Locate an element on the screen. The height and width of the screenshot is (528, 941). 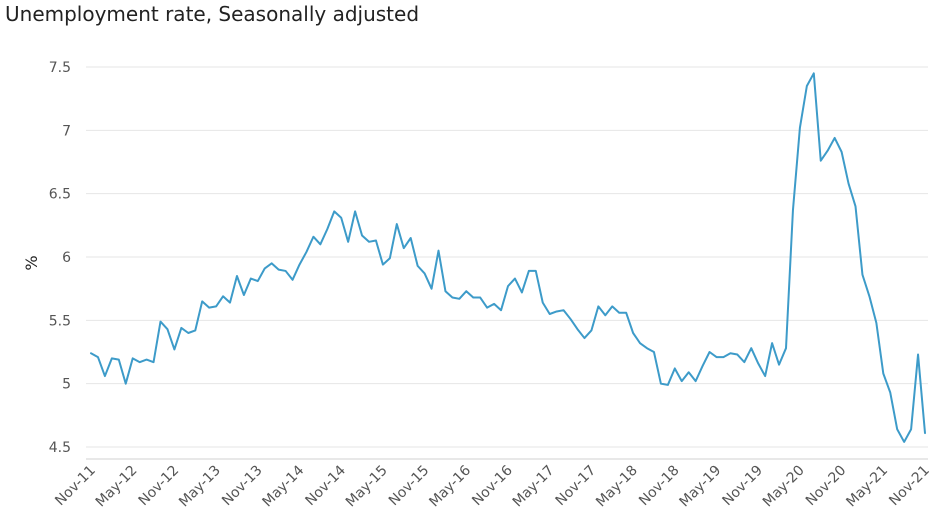
x-tick-label: Nov-16 is located at coordinates (492, 485).